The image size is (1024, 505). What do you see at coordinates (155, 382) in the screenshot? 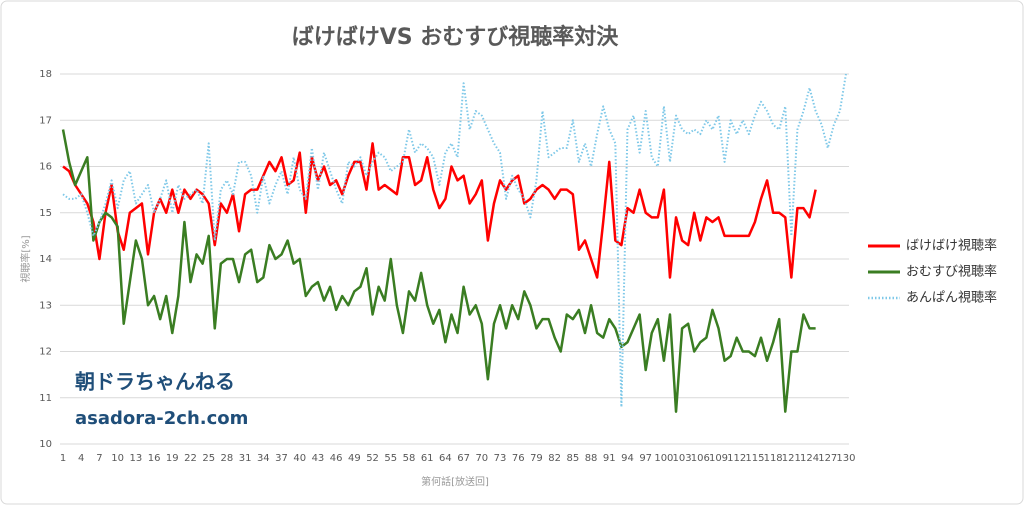
I see `watermark: 朝ドラちゃんねる` at bounding box center [155, 382].